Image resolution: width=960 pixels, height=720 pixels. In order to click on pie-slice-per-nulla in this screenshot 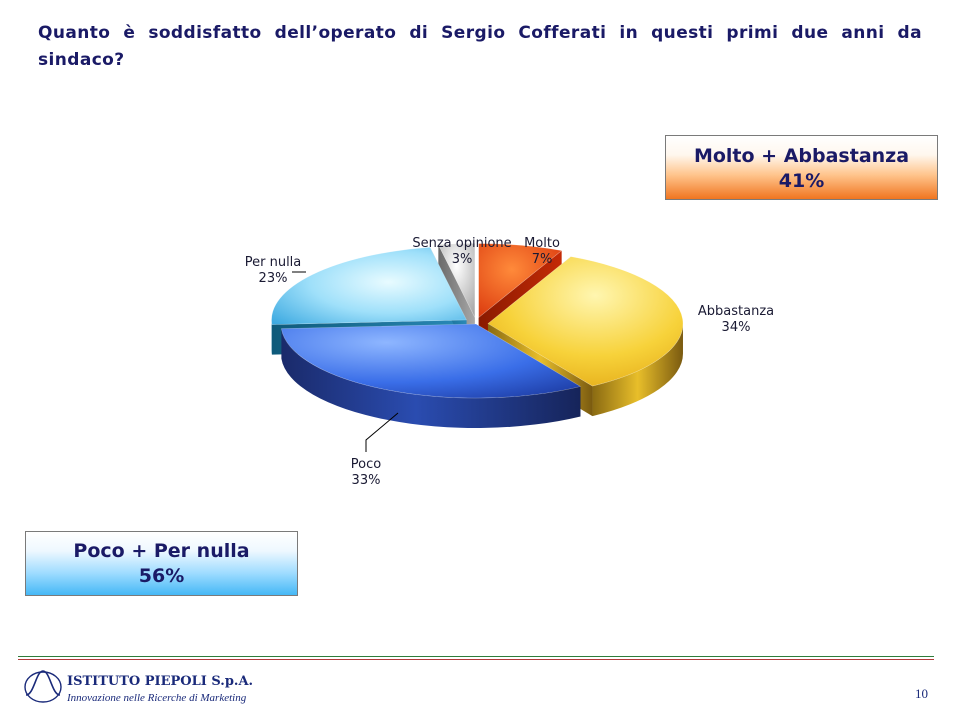, I will do `click(369, 285)`.